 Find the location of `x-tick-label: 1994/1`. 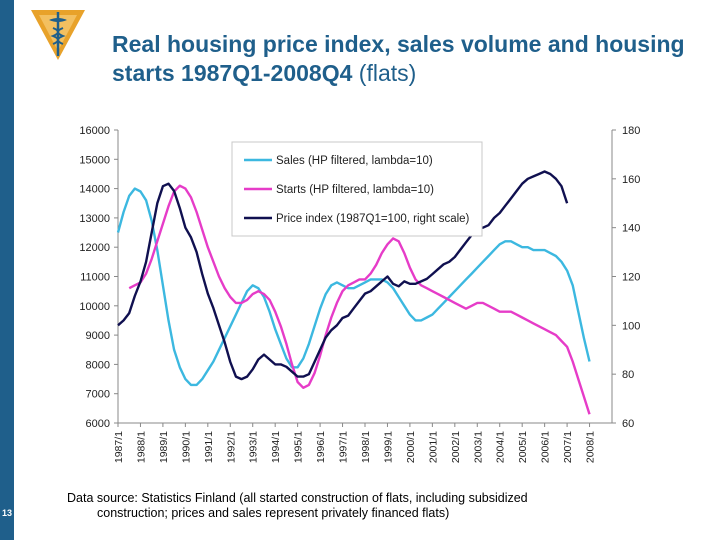

x-tick-label: 1994/1 is located at coordinates (276, 447).